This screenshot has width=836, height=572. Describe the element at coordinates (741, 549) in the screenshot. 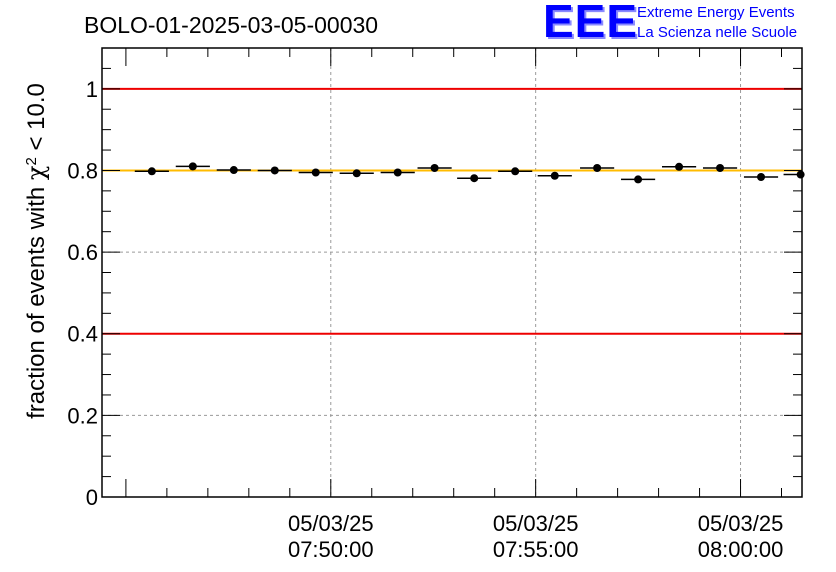

I see `x-tick-time-2: 08:00:00` at that location.